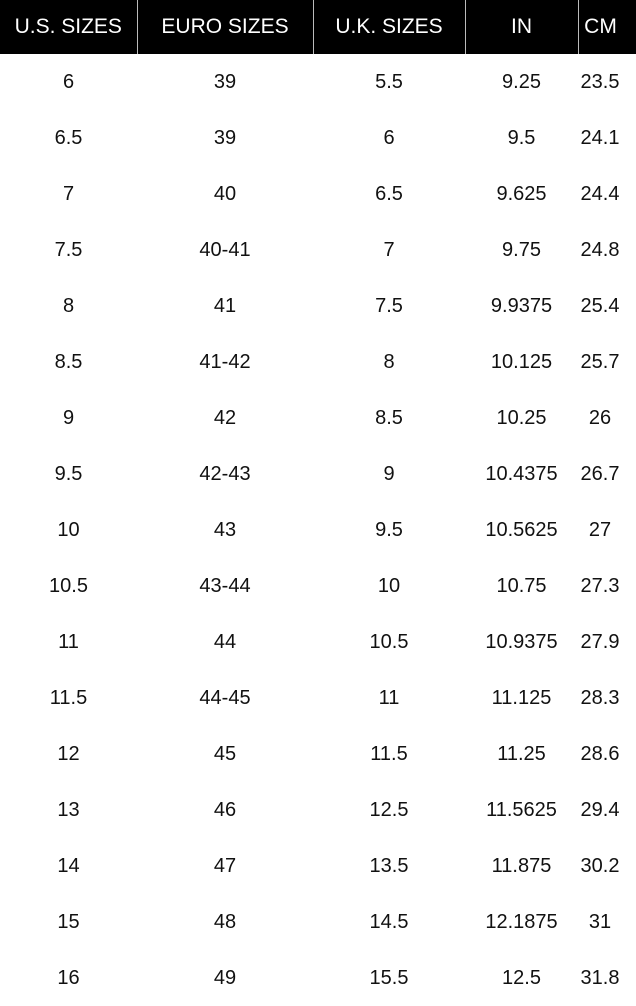 The height and width of the screenshot is (1006, 636). I want to click on cell-uk: 10, so click(389, 586).